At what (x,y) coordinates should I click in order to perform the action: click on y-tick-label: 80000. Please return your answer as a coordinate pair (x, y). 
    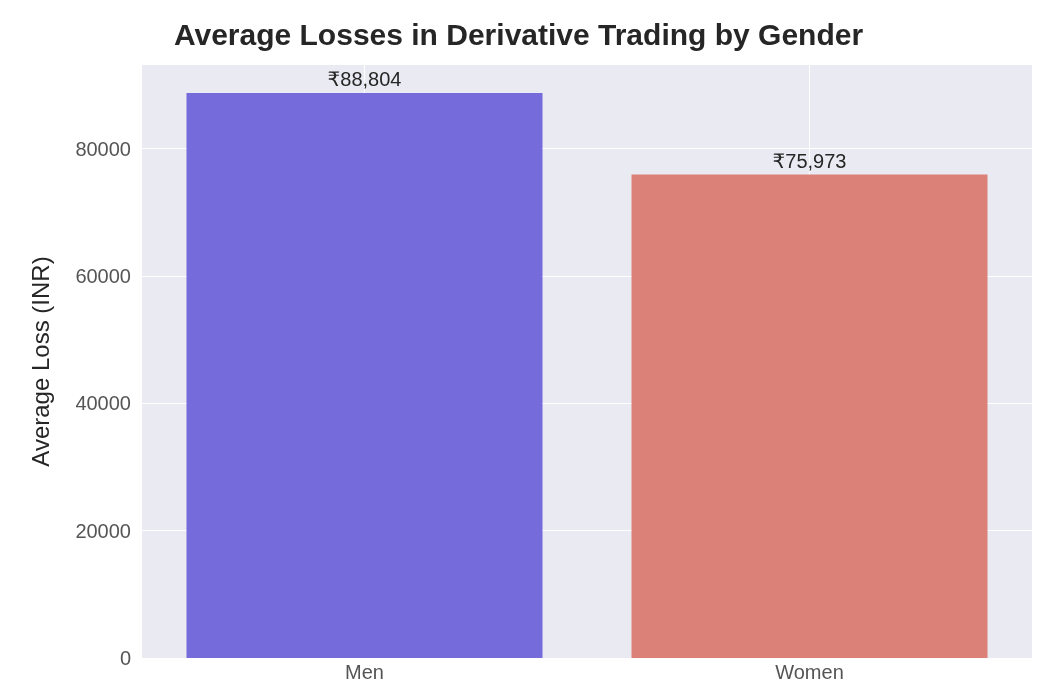
    Looking at the image, I should click on (103, 148).